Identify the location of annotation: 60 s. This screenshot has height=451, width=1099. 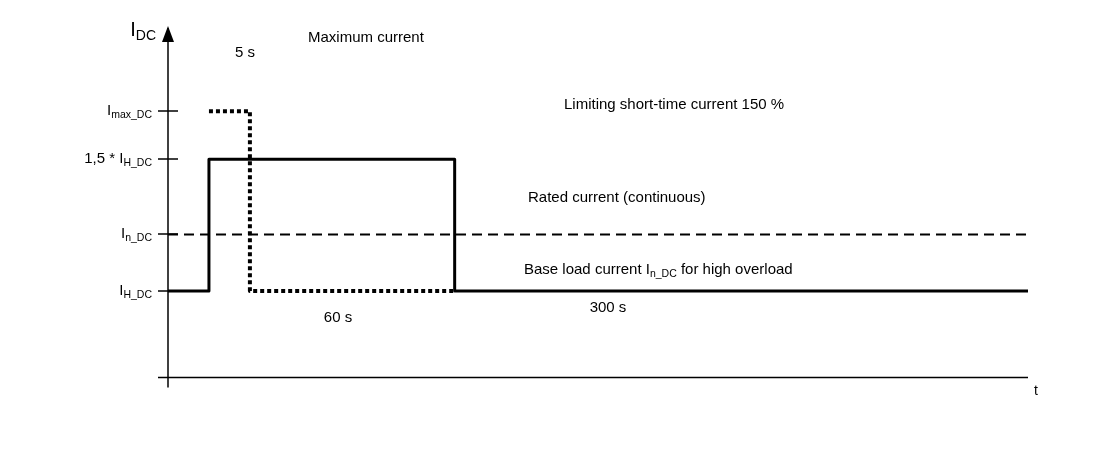
(338, 317).